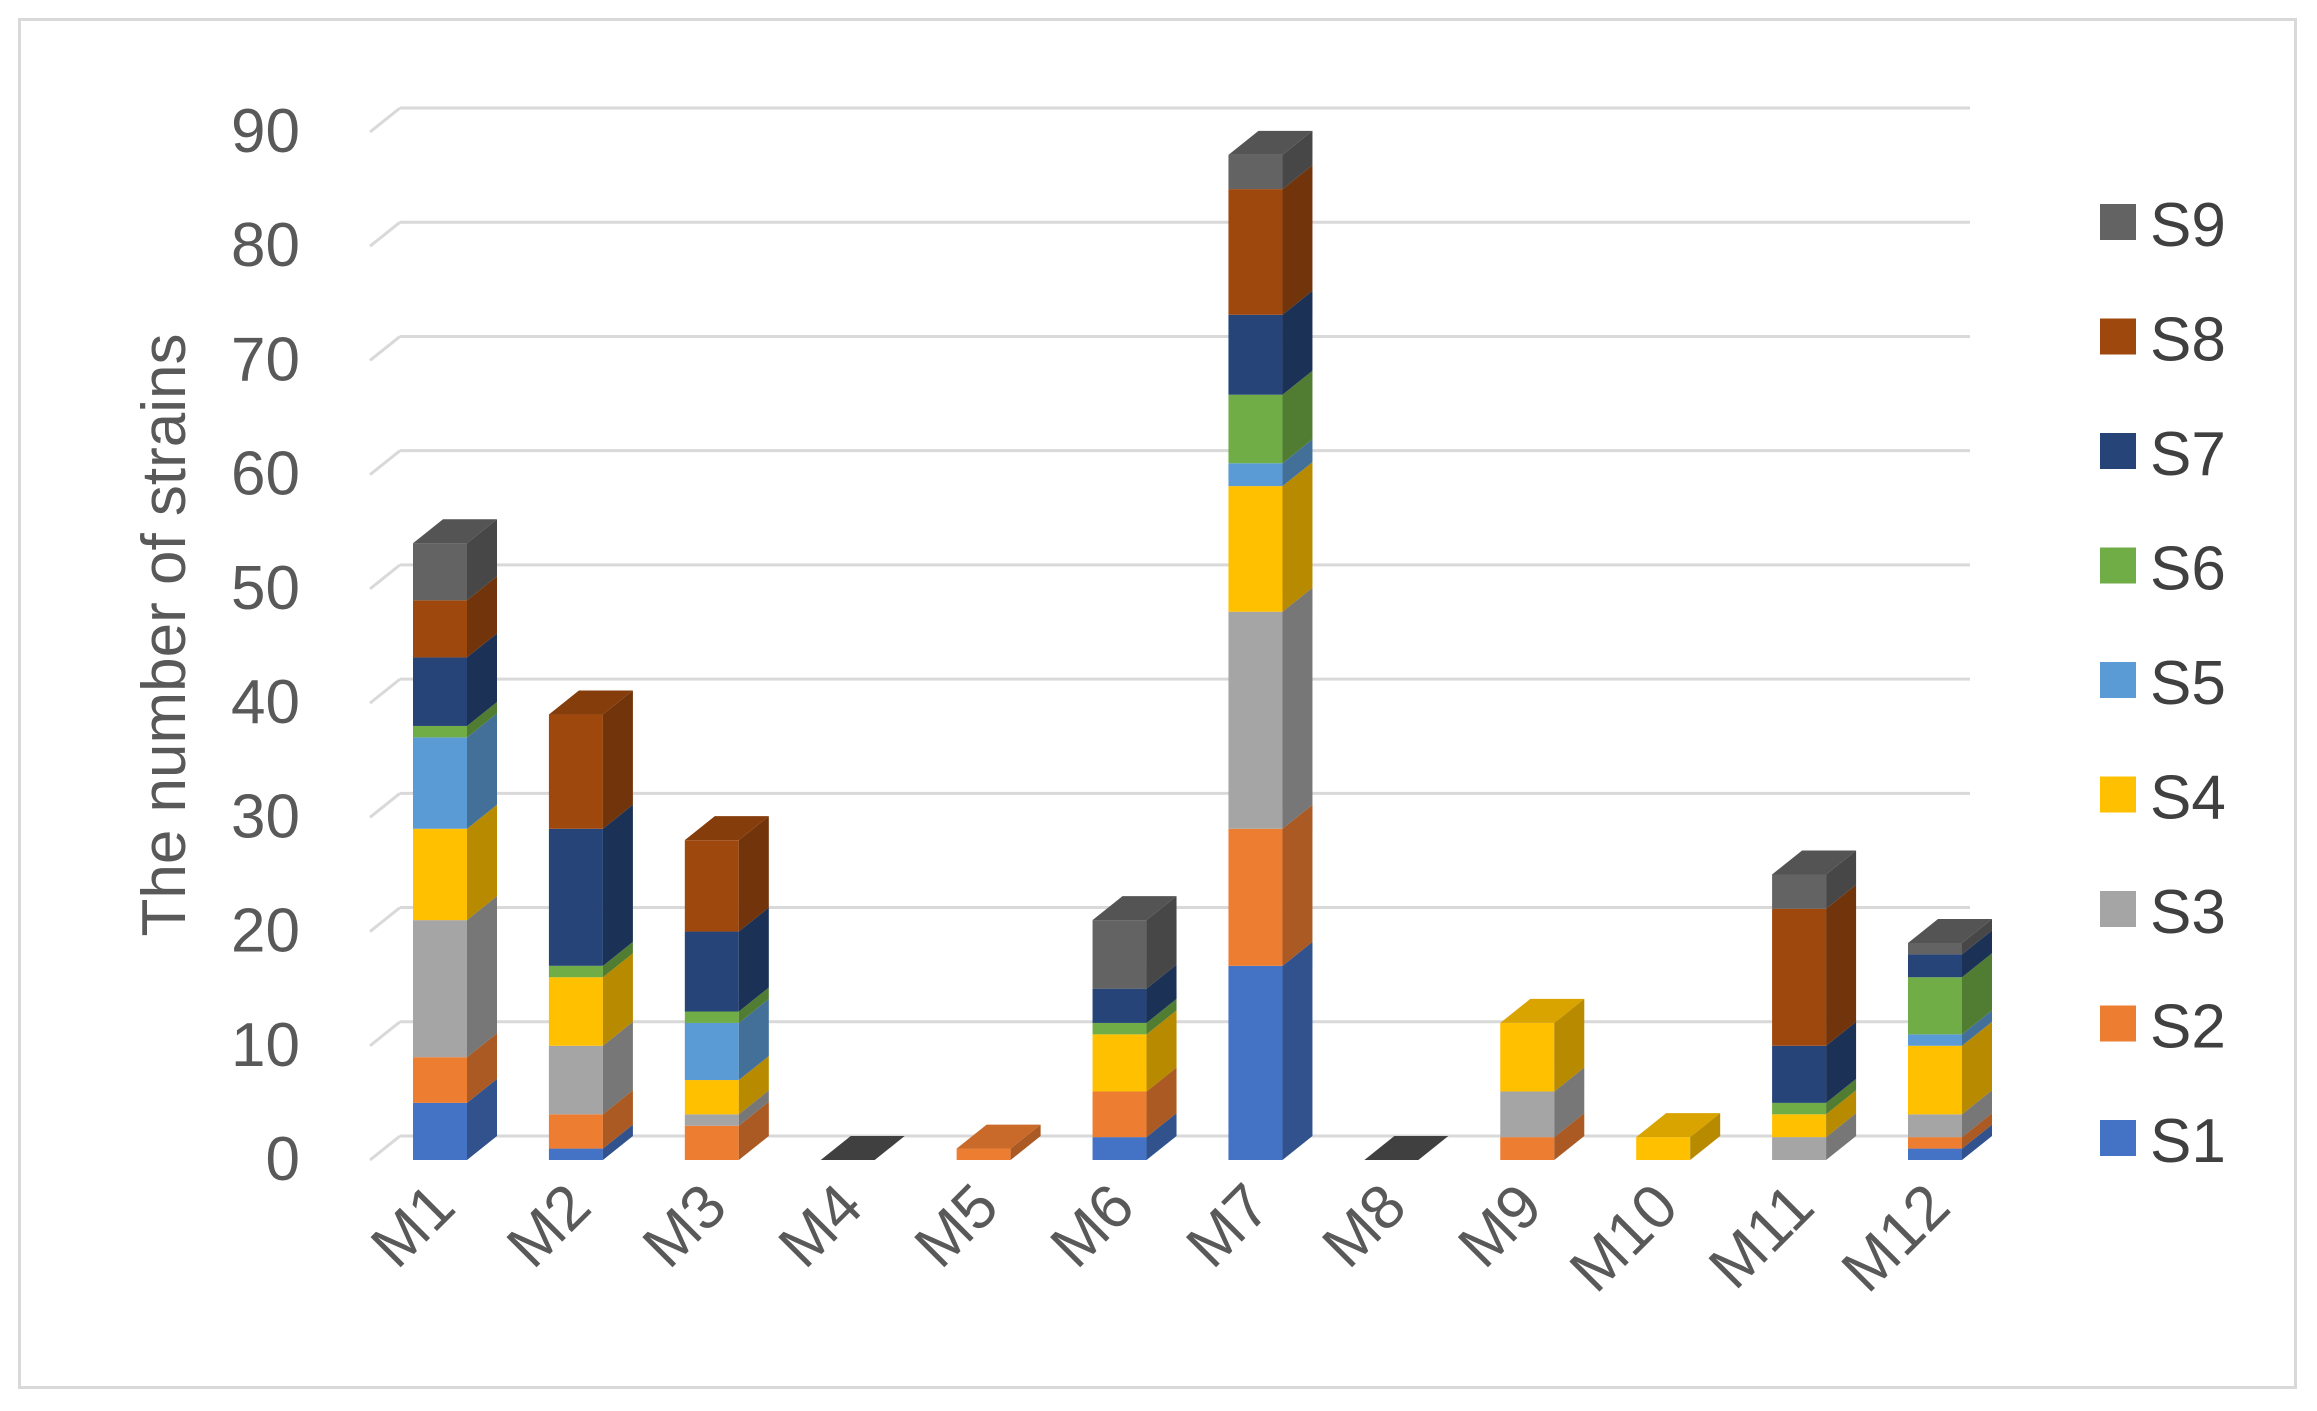 The width and height of the screenshot is (2317, 1411). Describe the element at coordinates (1297, 537) in the screenshot. I see `bar-side-M7-S4` at that location.